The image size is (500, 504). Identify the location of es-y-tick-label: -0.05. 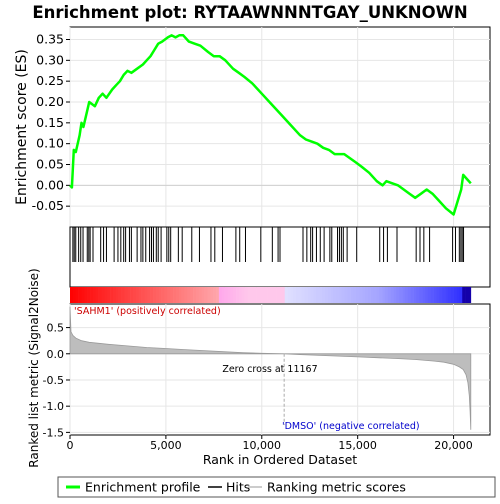
(48, 205).